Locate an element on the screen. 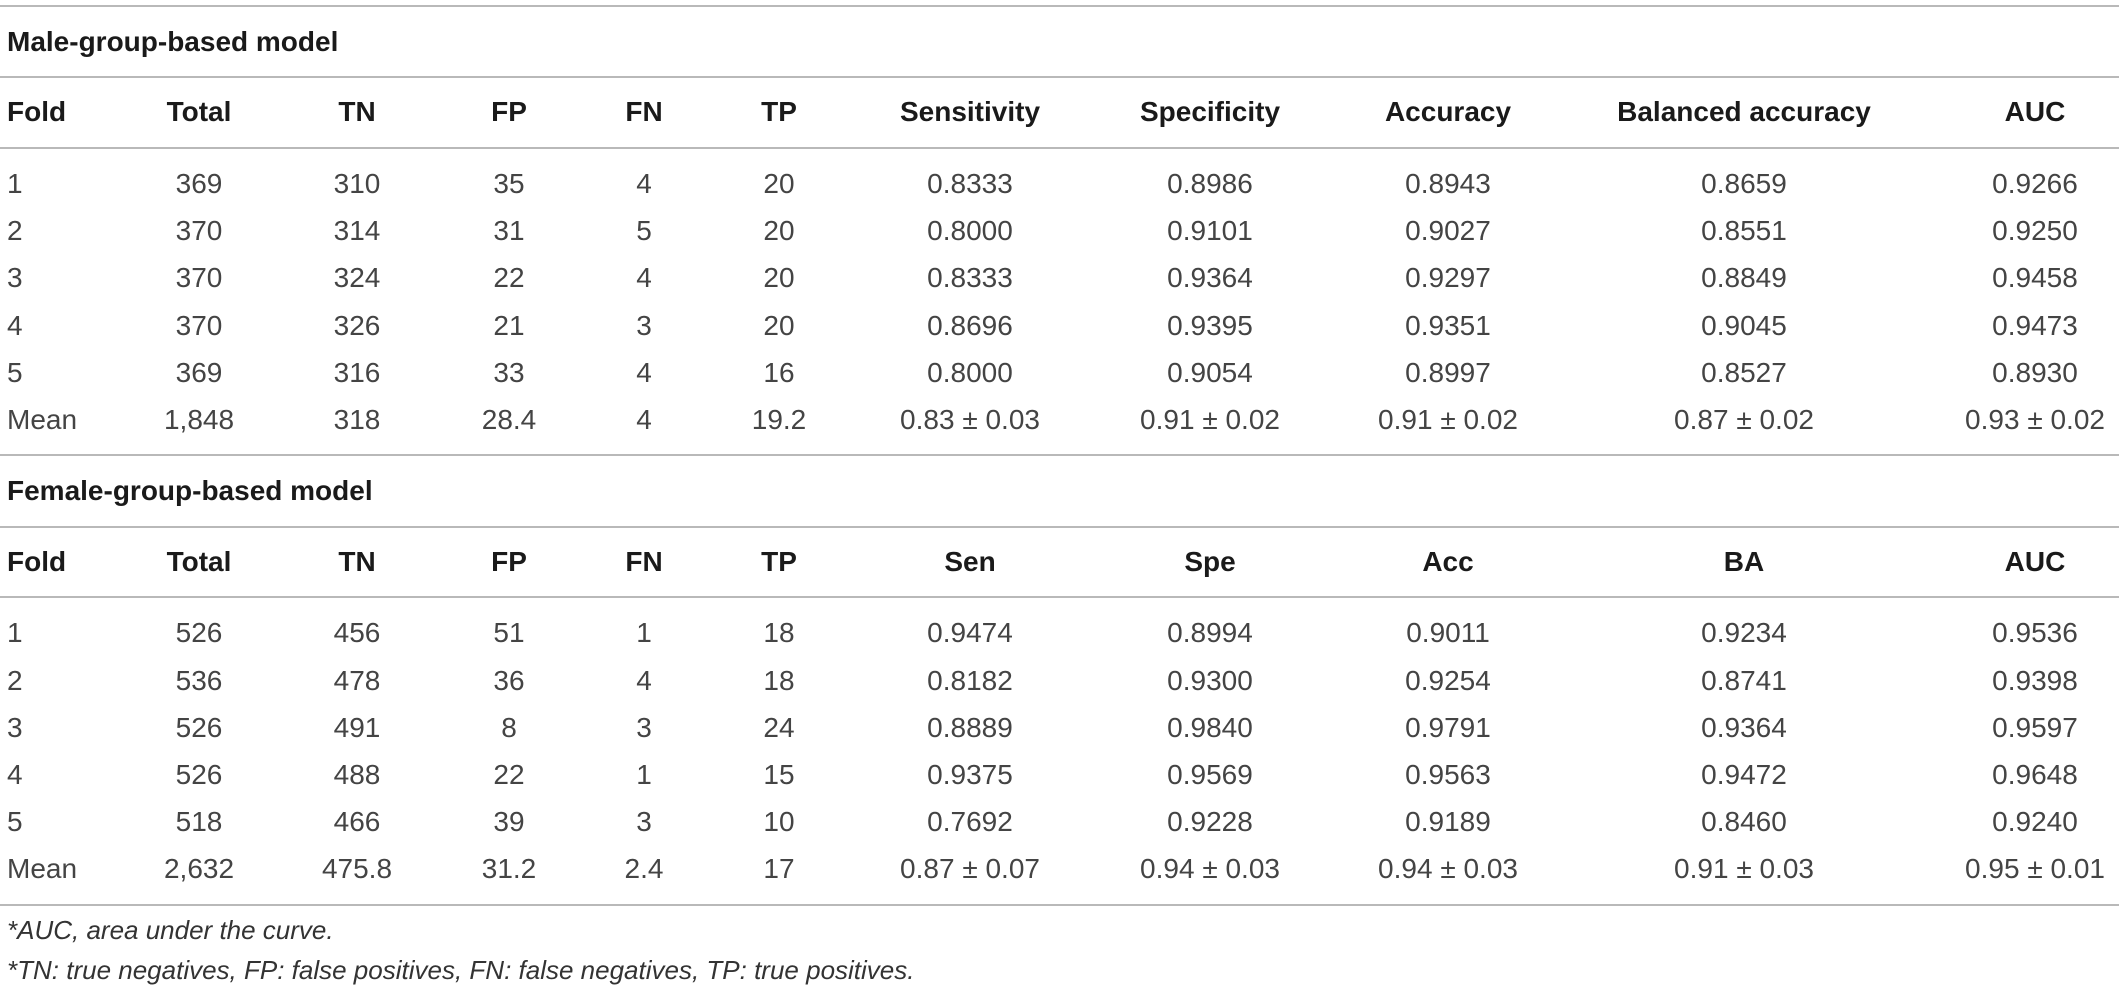 The width and height of the screenshot is (2119, 992). cell-total: 518 is located at coordinates (199, 821).